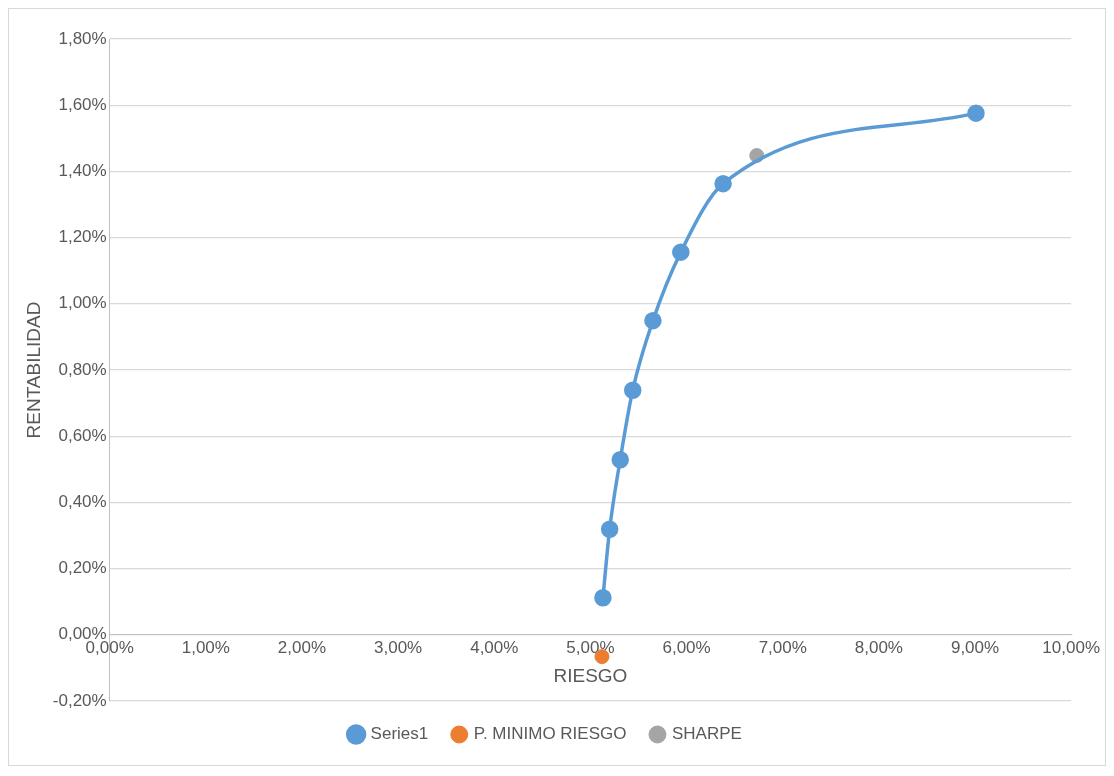 Image resolution: width=1114 pixels, height=776 pixels. Describe the element at coordinates (82, 303) in the screenshot. I see `y-tick-label: 1,00%` at that location.